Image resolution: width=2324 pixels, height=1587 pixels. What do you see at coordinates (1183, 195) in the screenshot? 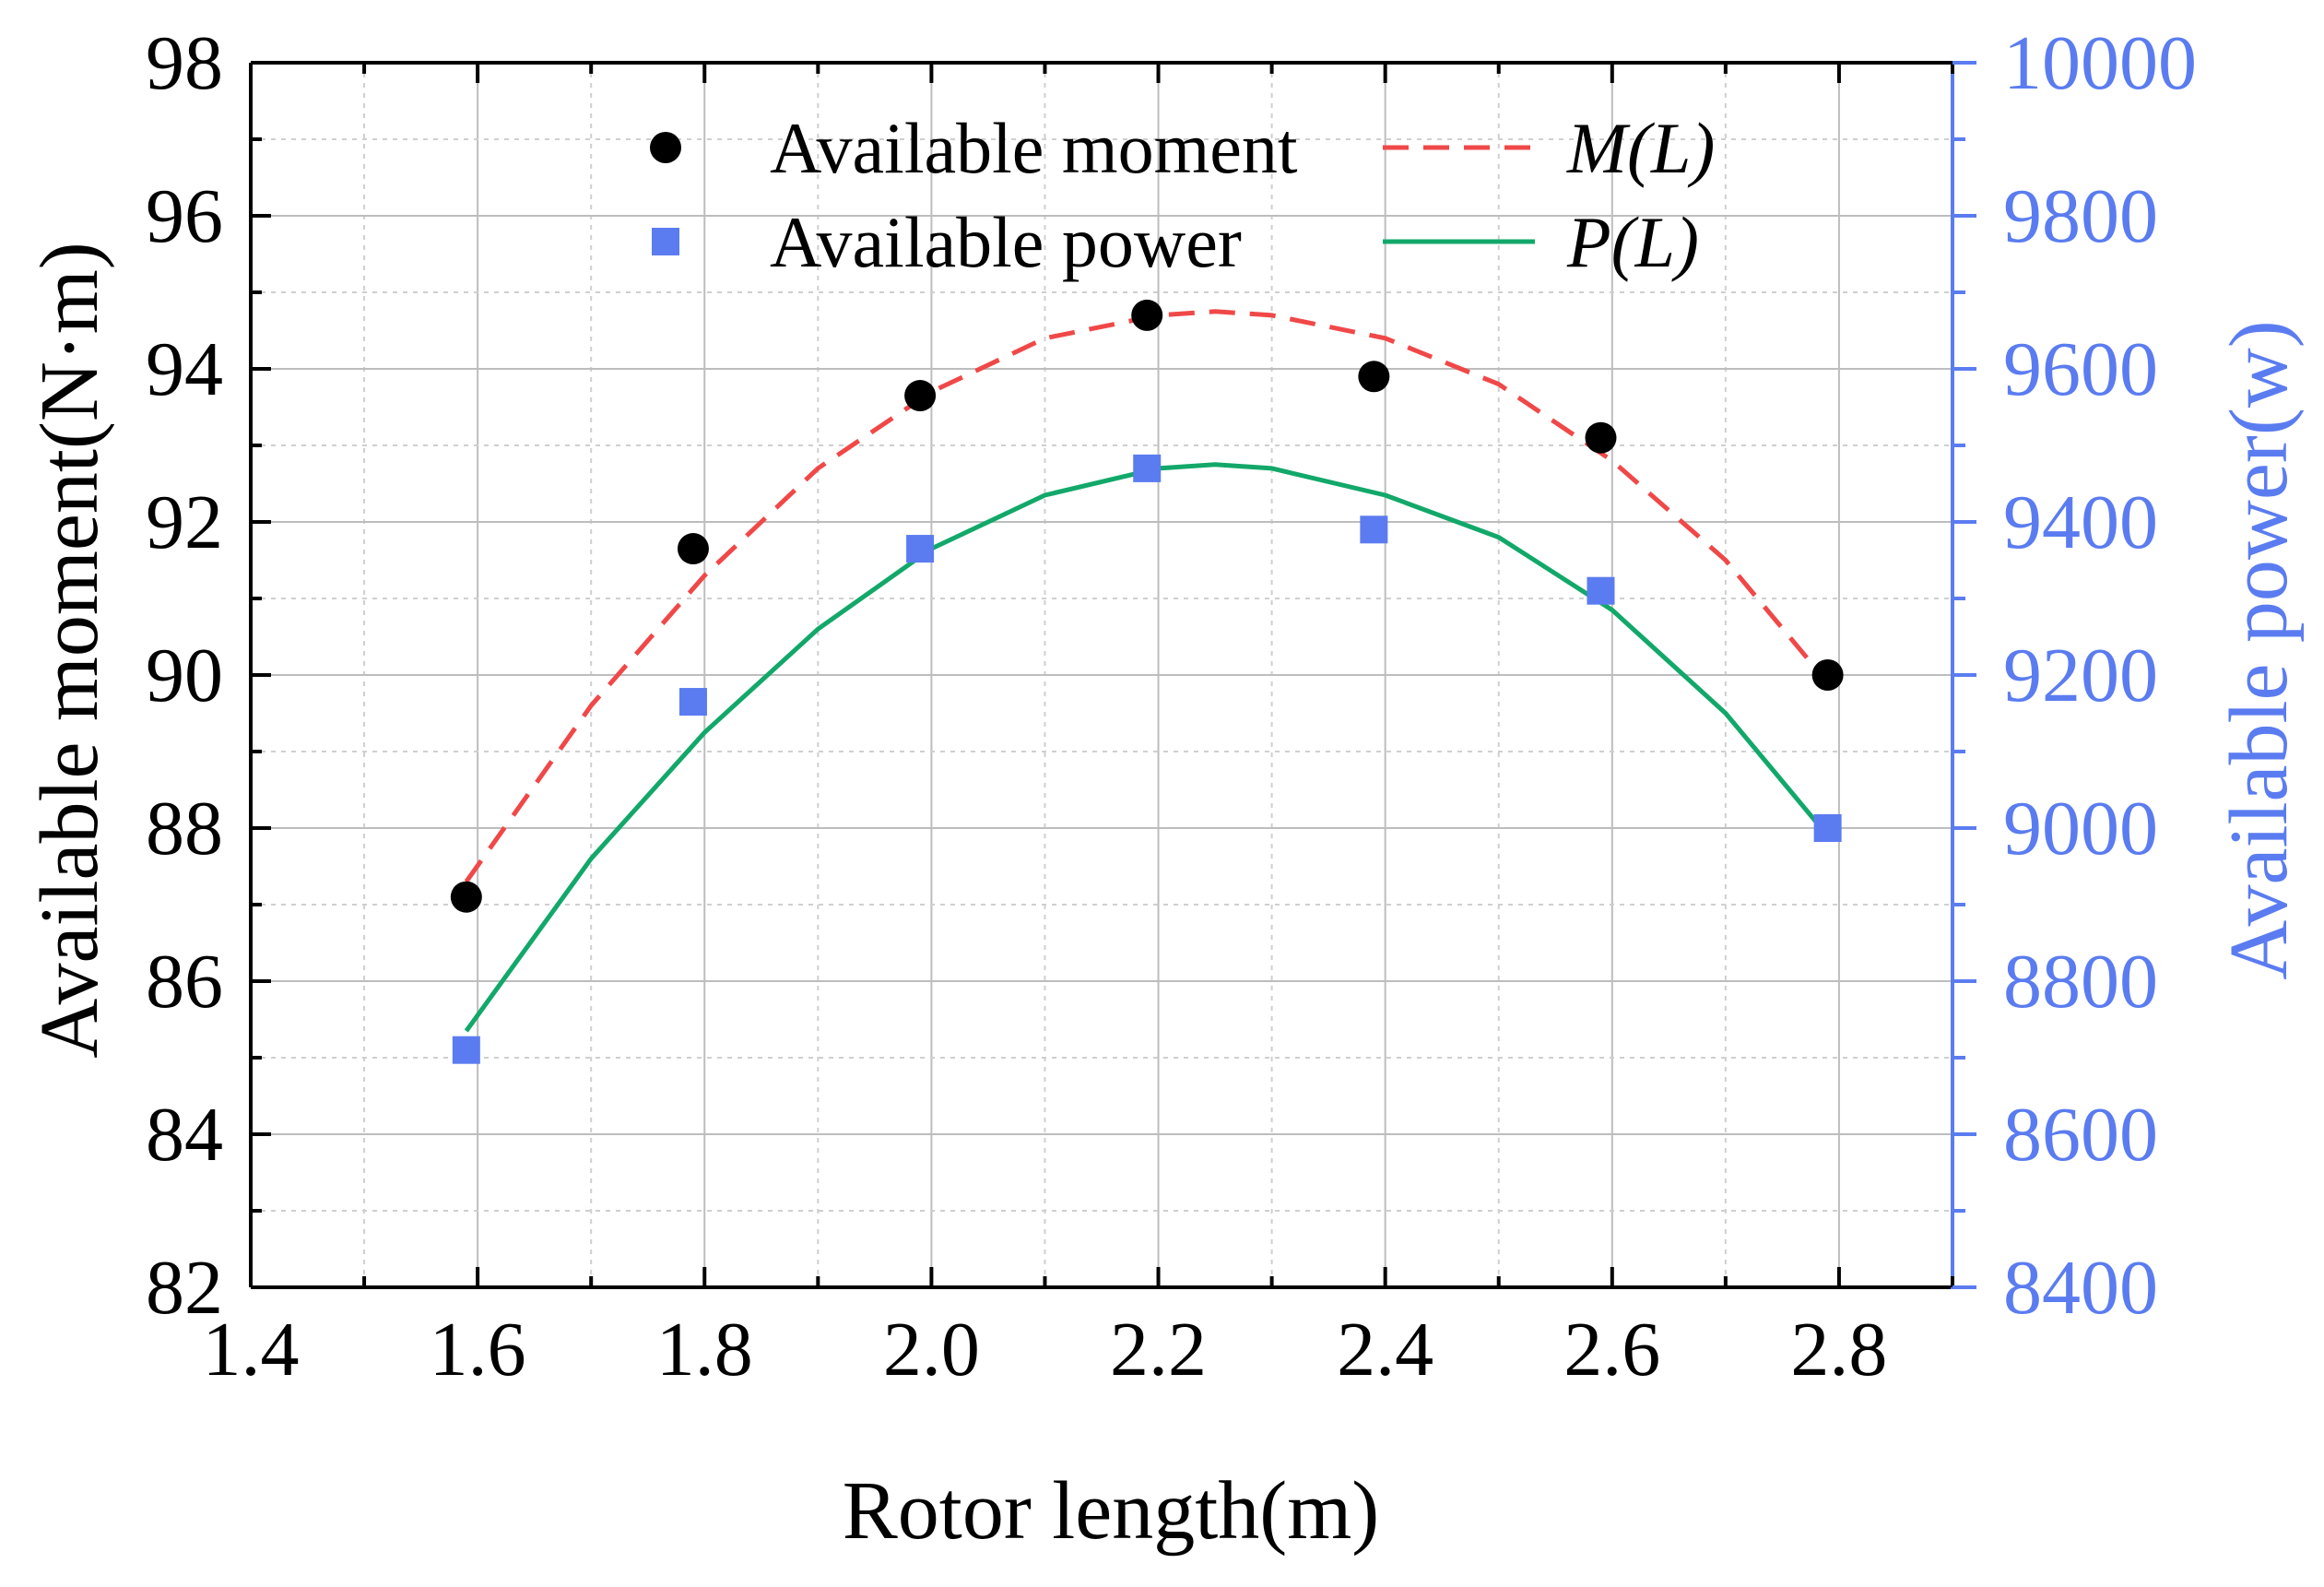
I see `legend: Available moment M(L) Available power P(L)` at bounding box center [1183, 195].